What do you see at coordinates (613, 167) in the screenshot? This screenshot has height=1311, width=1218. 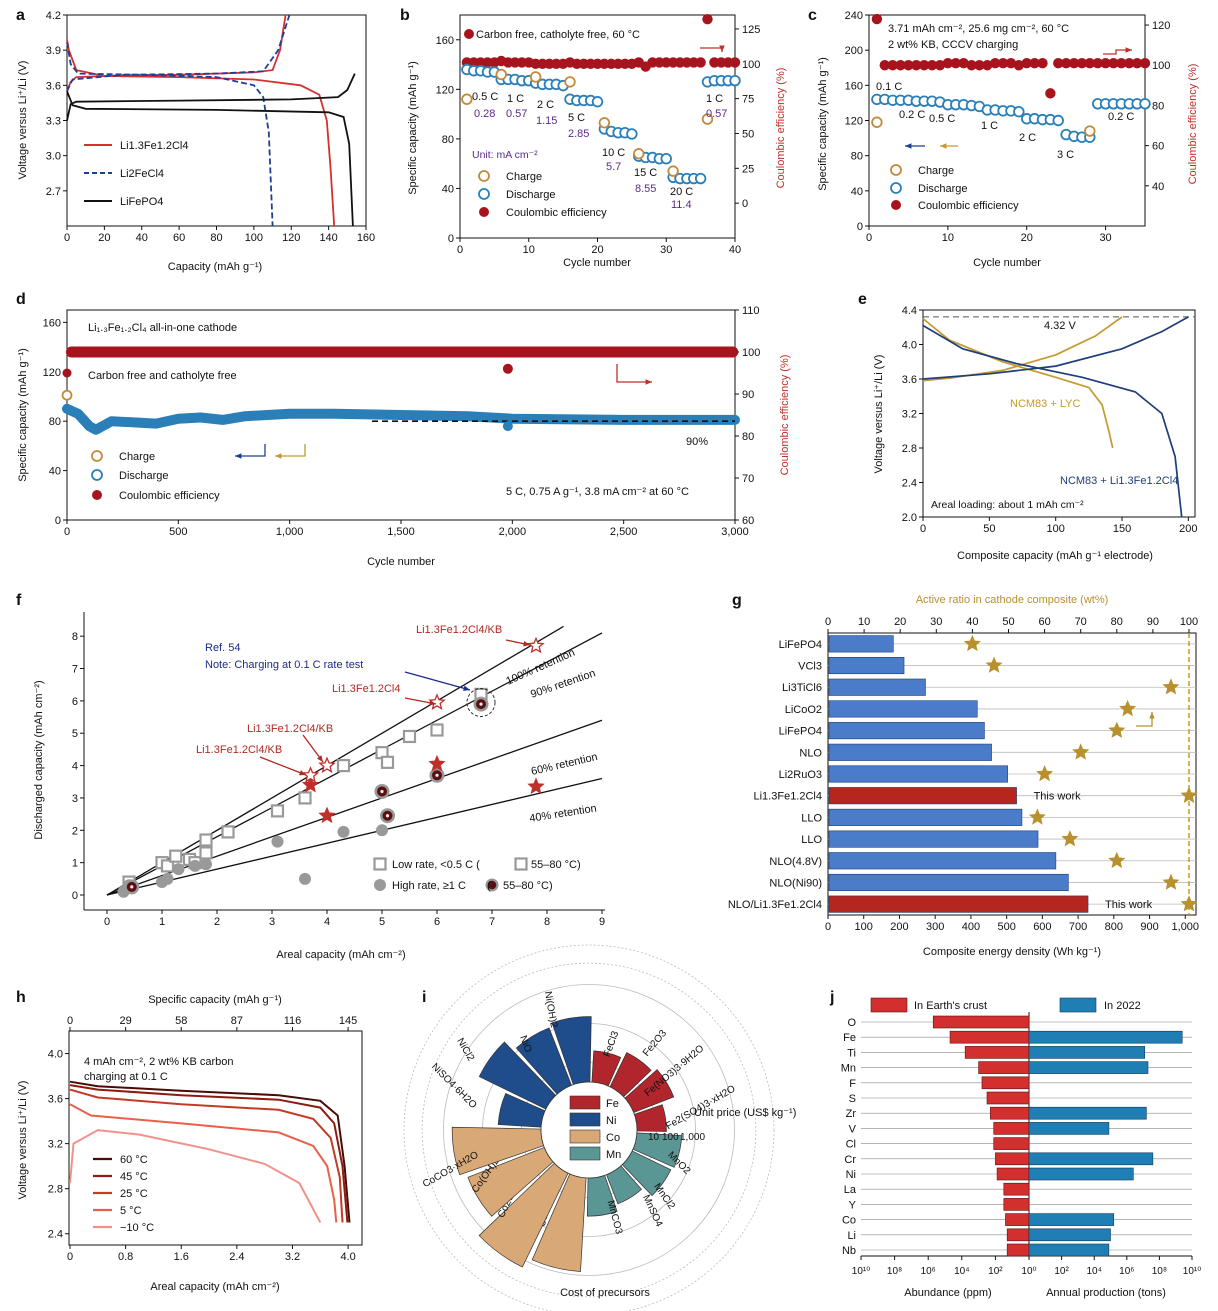 I see `rate-annotation: 5.7` at bounding box center [613, 167].